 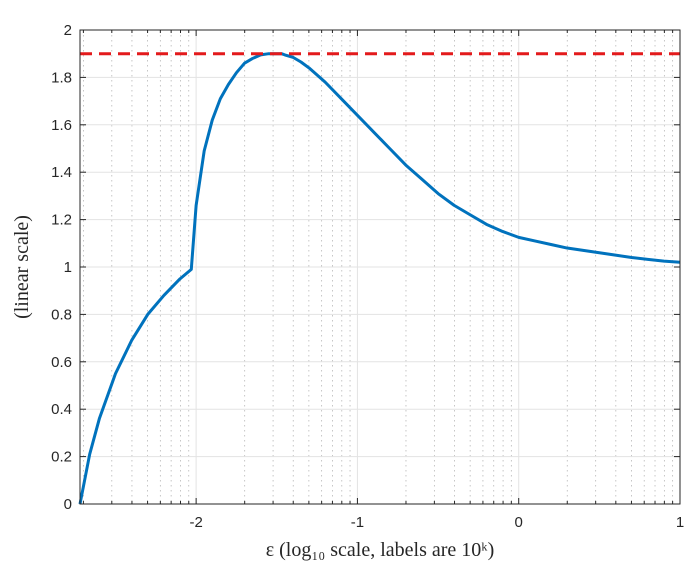 What do you see at coordinates (61, 125) in the screenshot?
I see `y-tick-label: 1.6` at bounding box center [61, 125].